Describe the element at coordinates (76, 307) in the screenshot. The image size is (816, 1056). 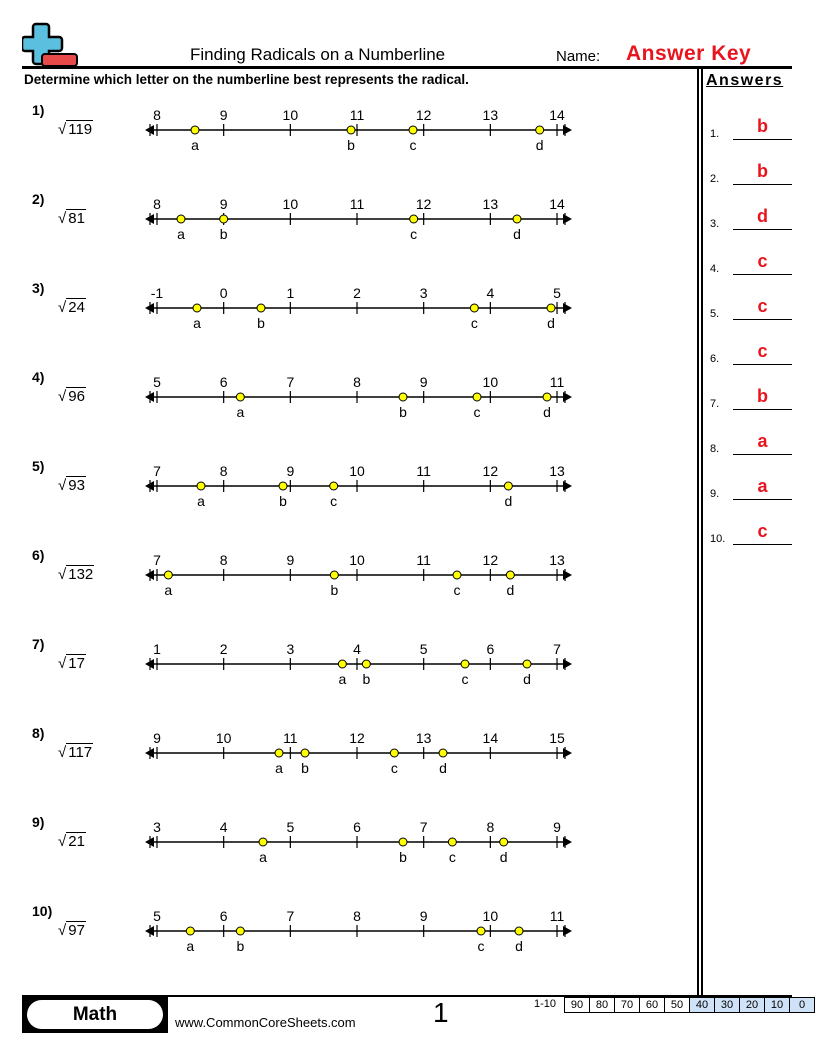
I see `radicand: 24` at that location.